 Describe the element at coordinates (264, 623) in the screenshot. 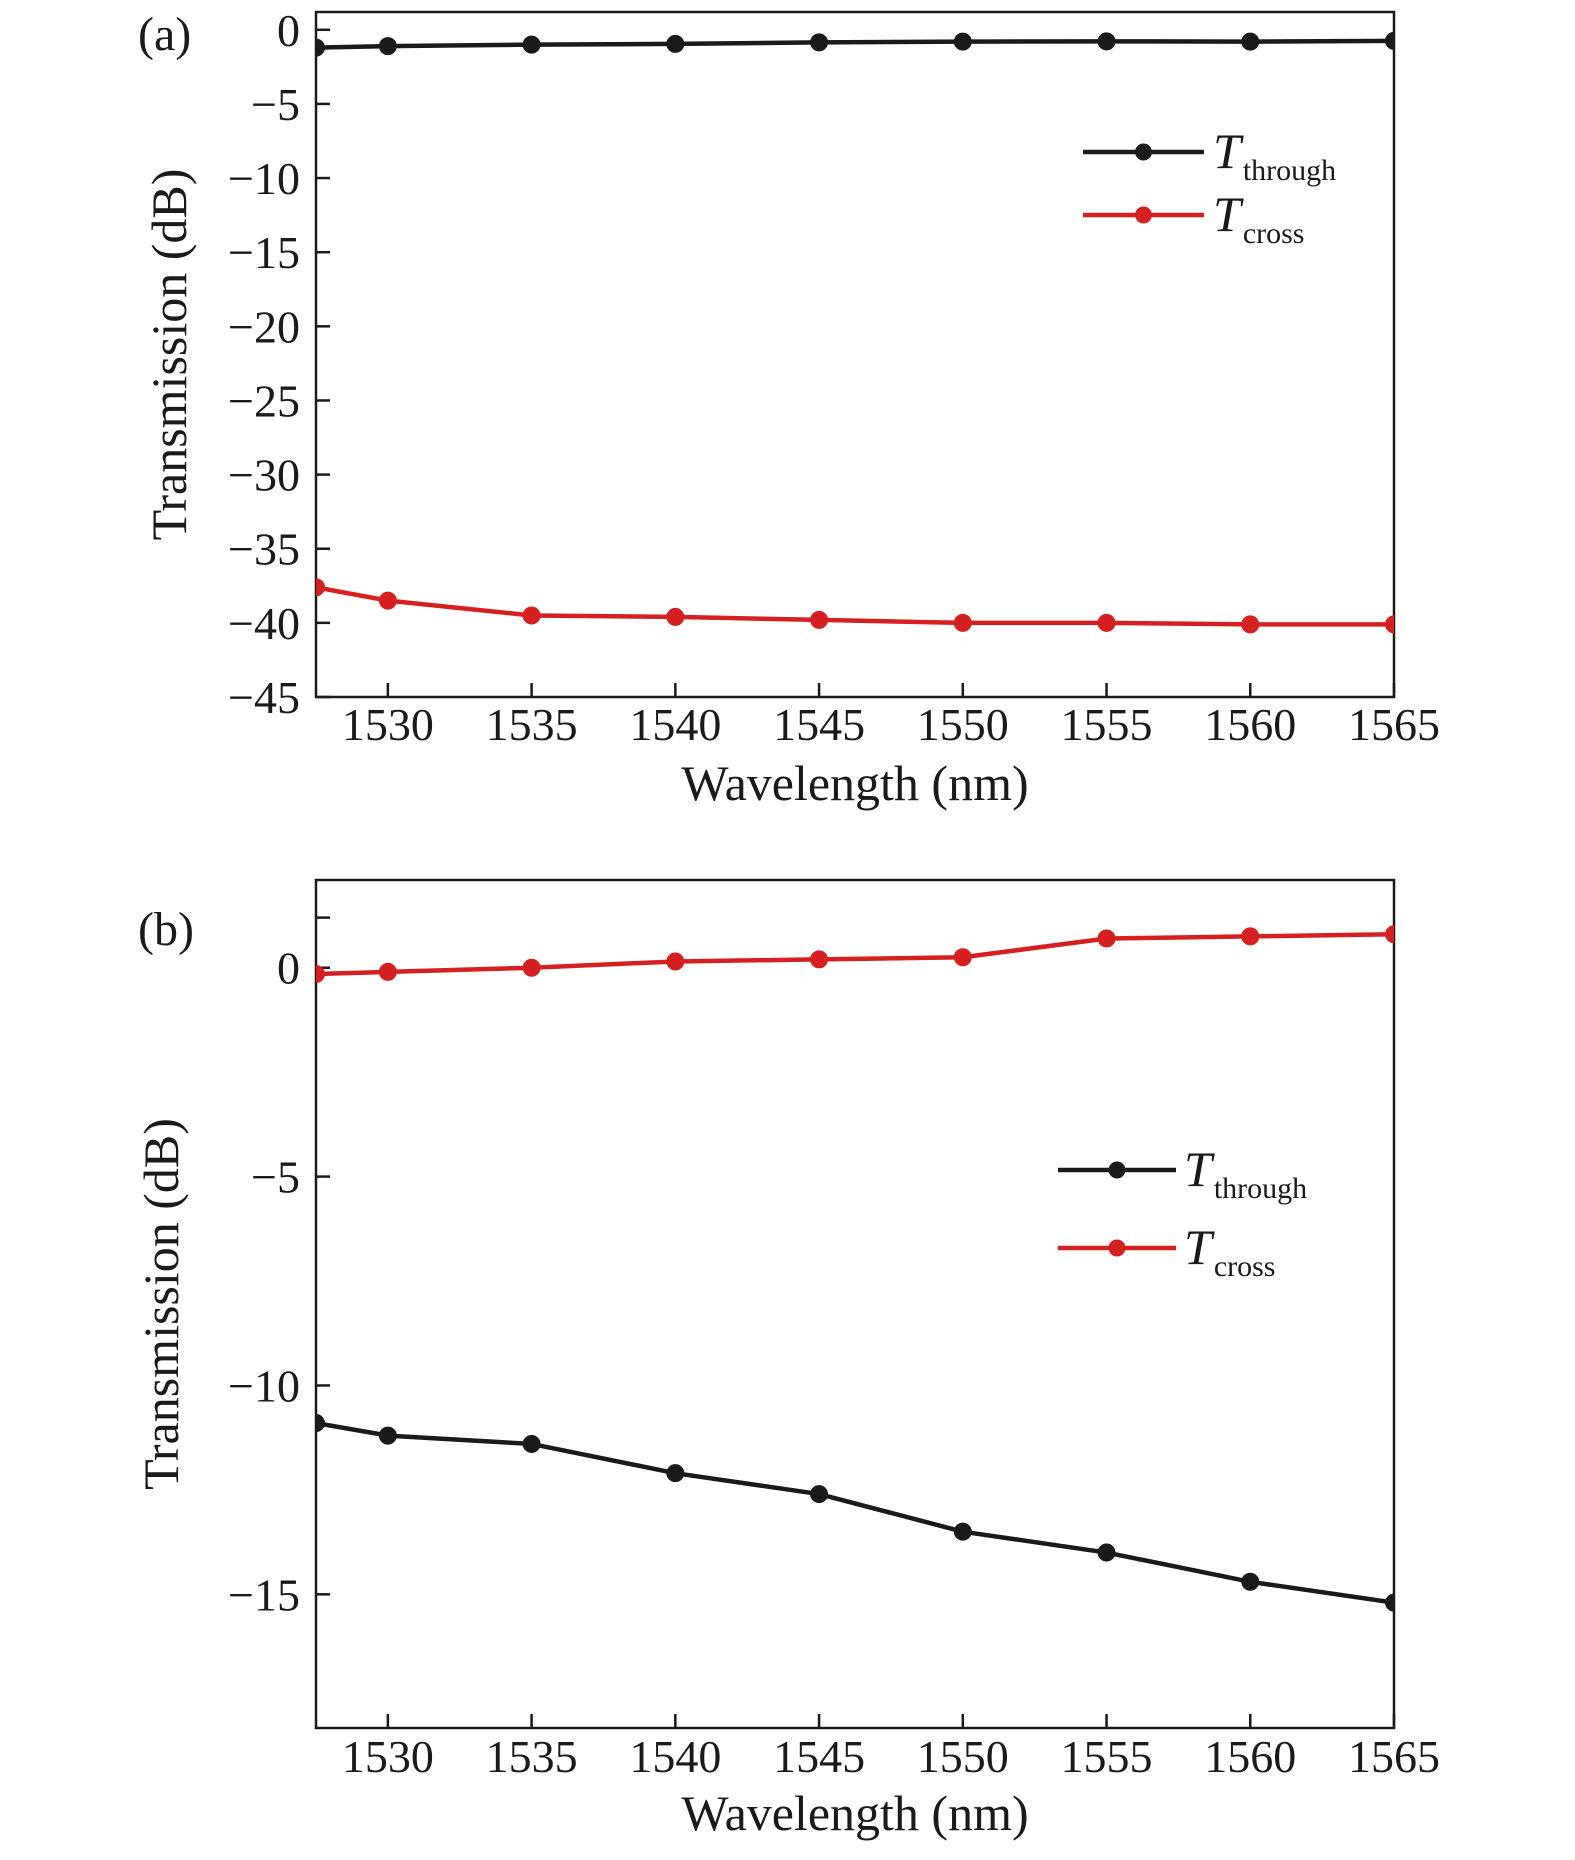

I see `y-tick-label: −40` at that location.